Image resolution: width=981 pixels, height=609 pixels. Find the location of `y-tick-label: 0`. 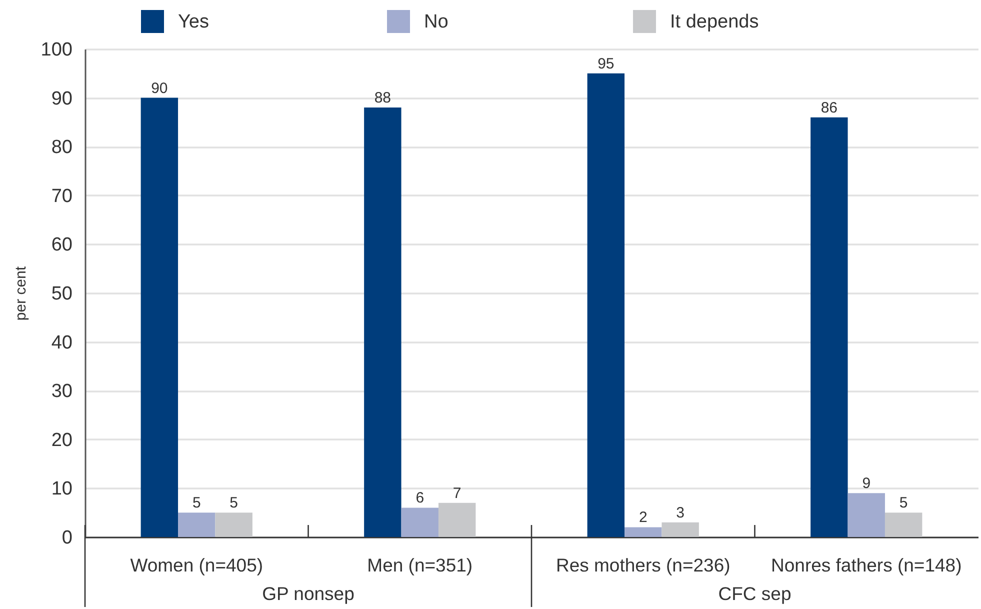

y-tick-label: 0 is located at coordinates (67, 538).